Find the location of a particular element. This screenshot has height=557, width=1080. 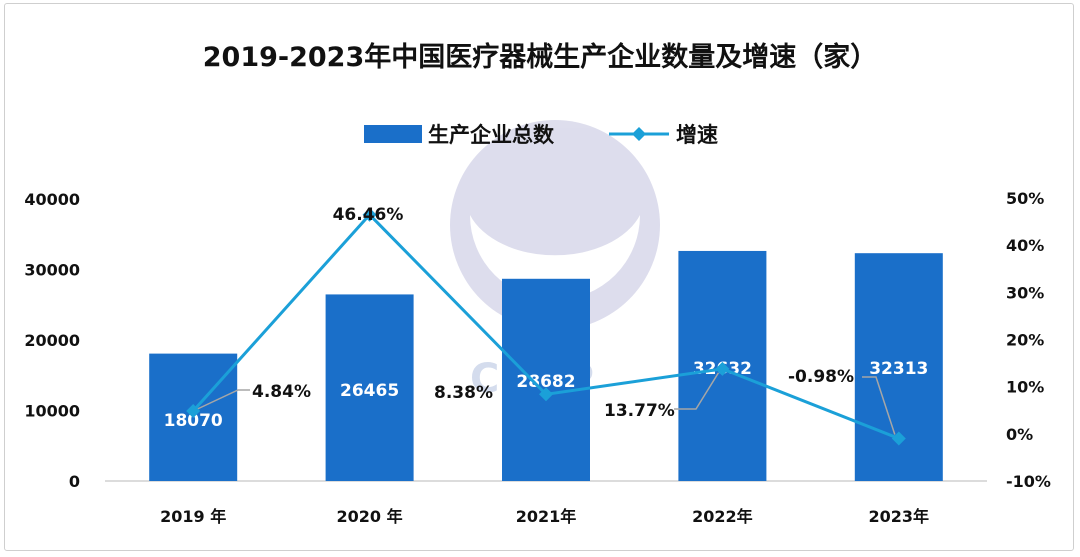

legend-bar-label: 生产企业总数 is located at coordinates (491, 135).